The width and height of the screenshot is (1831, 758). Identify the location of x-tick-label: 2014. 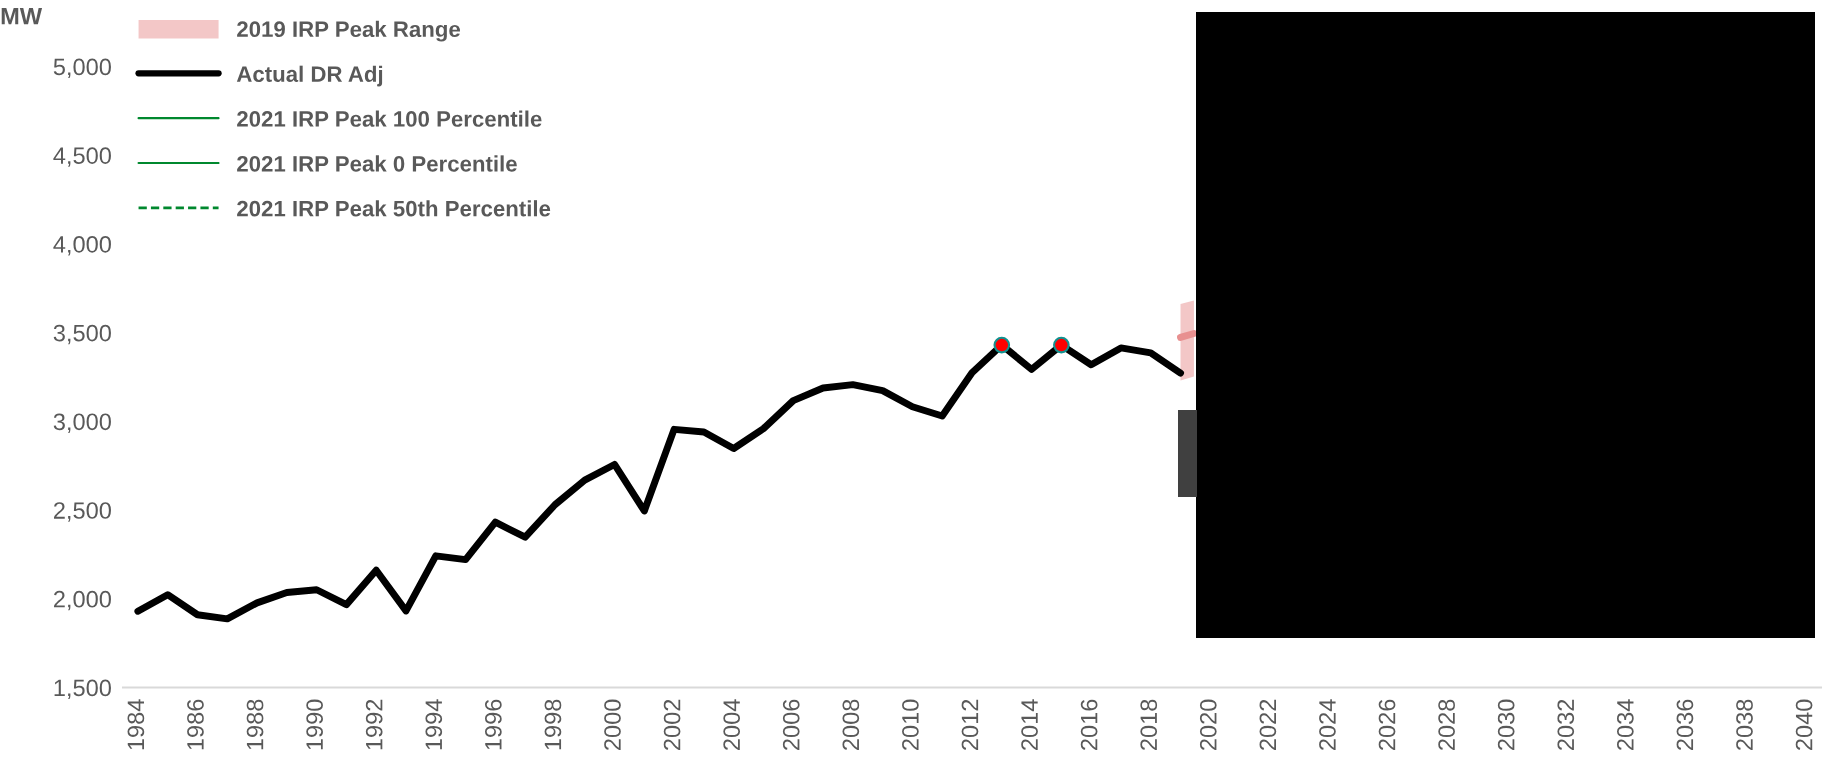
(1029, 724).